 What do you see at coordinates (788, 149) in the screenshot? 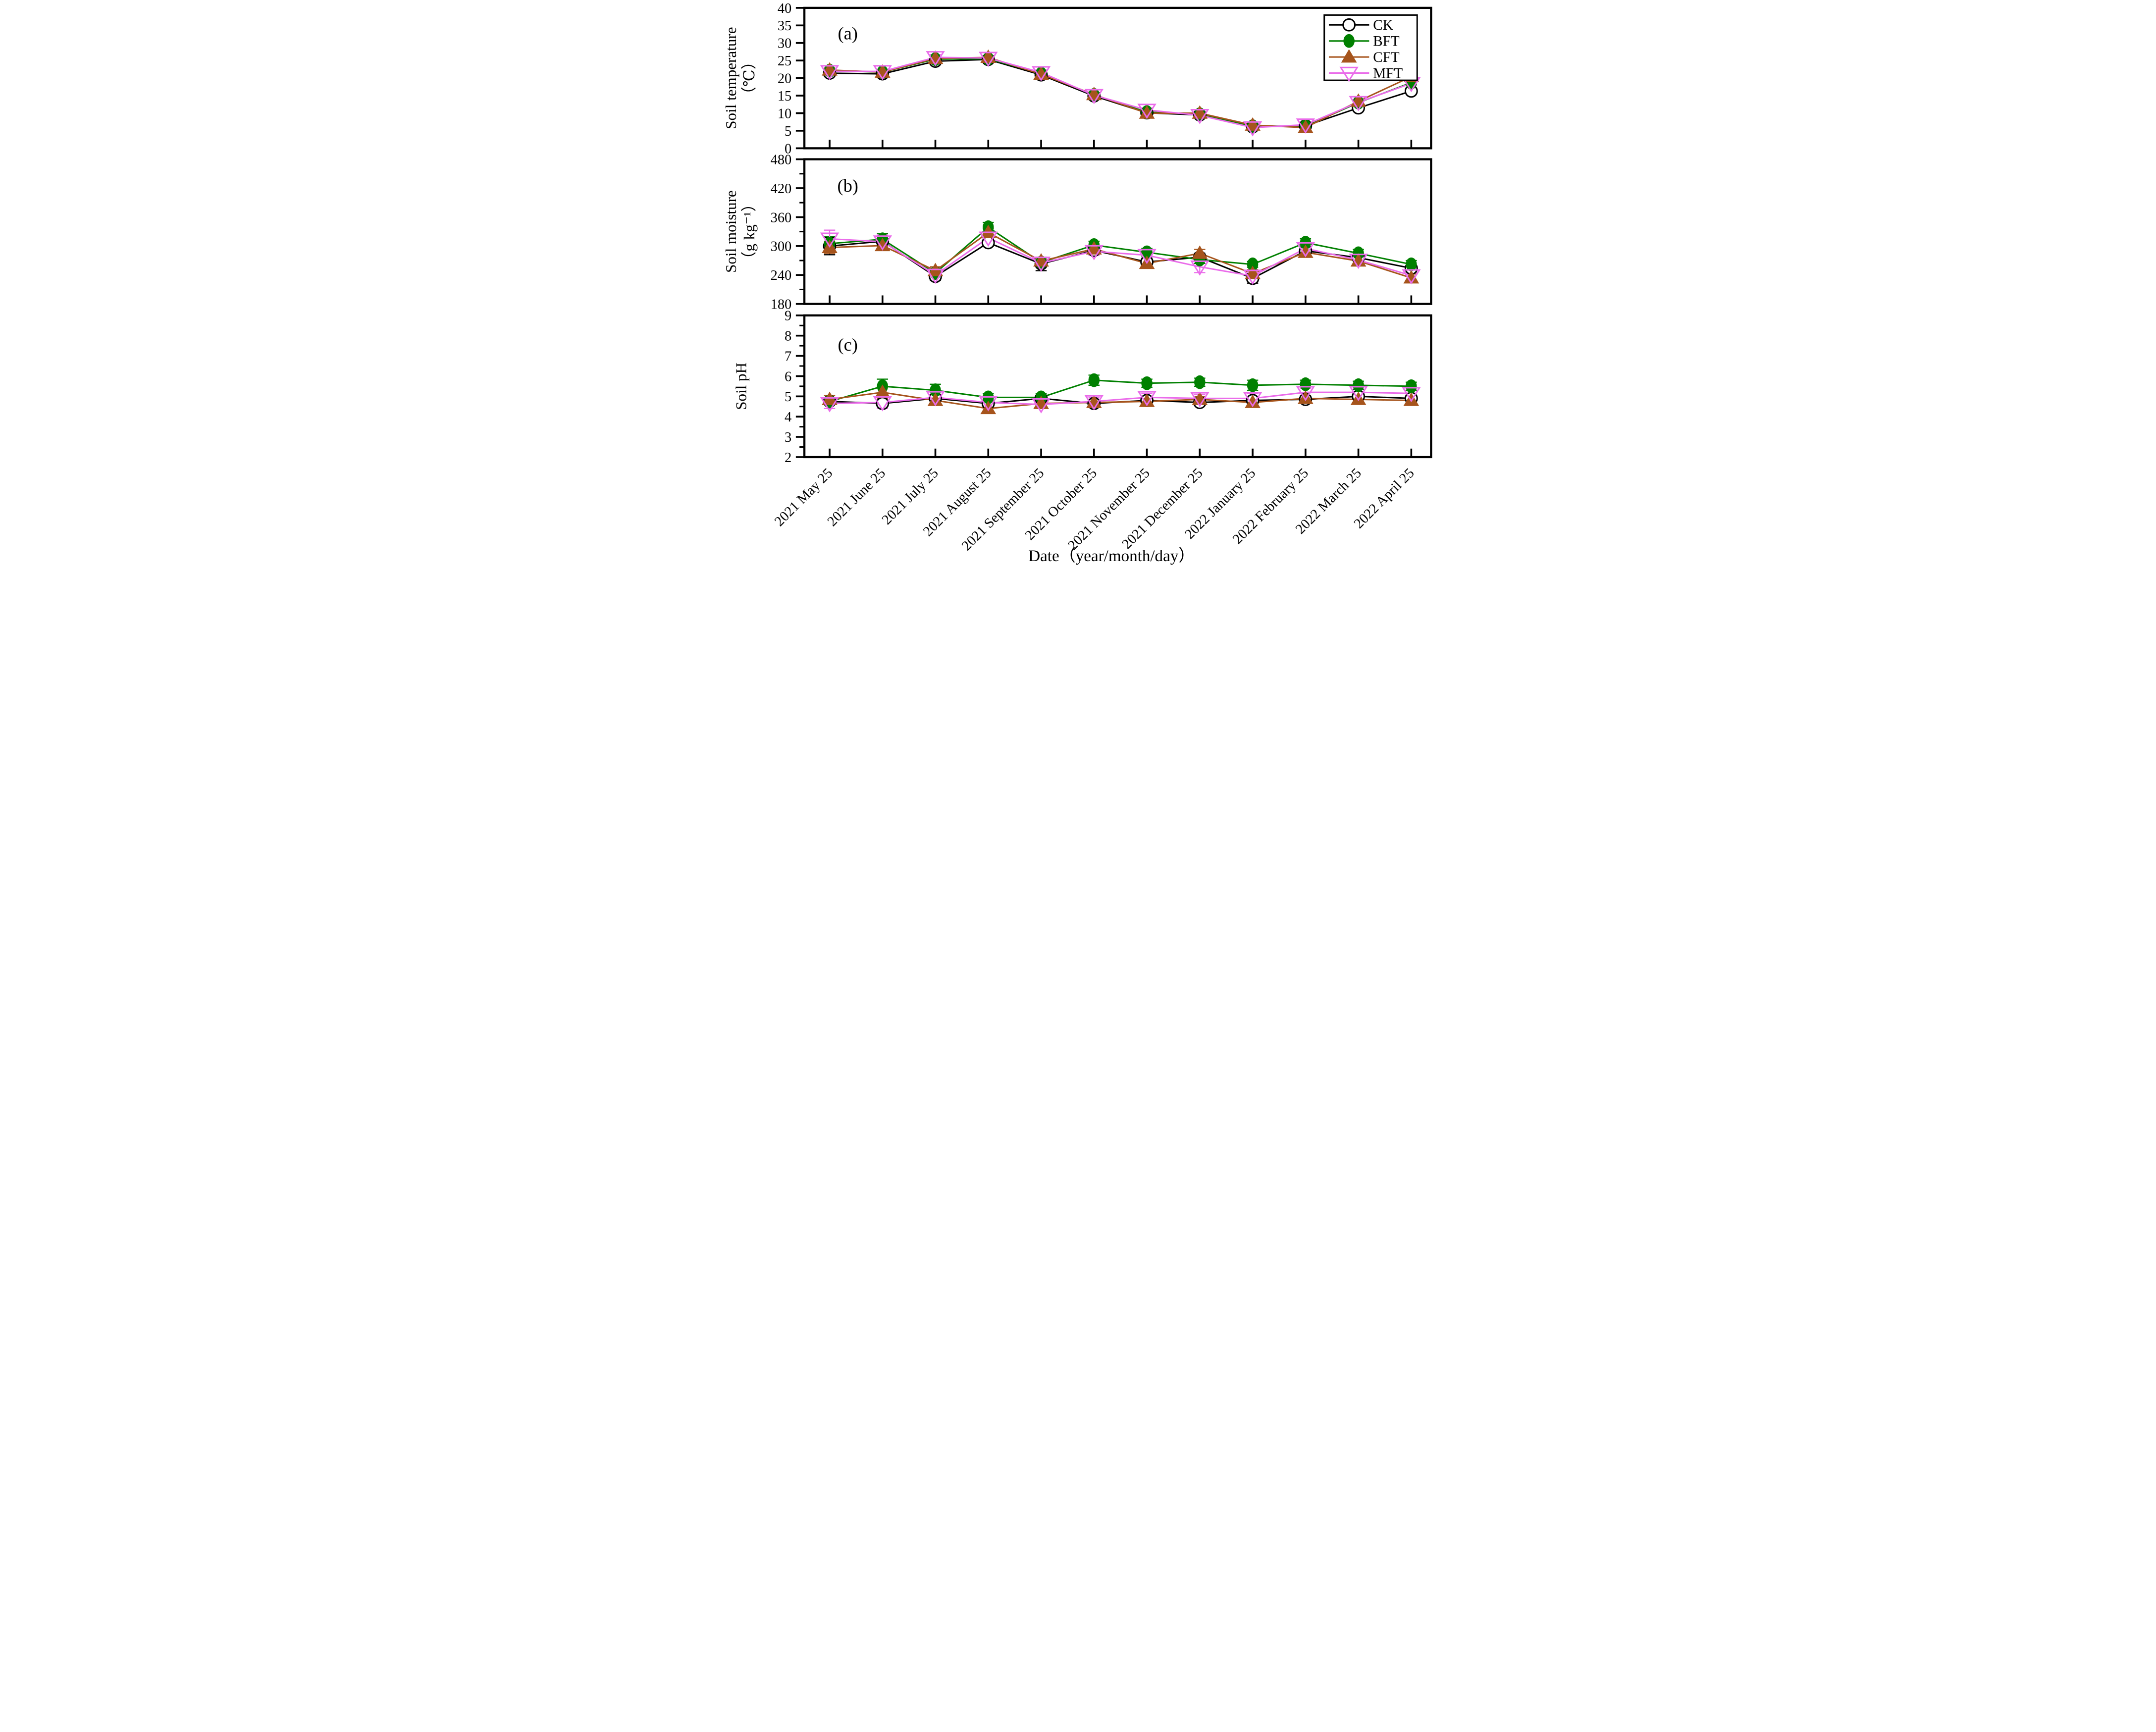
I see `y-tick-label: 0` at bounding box center [788, 149].